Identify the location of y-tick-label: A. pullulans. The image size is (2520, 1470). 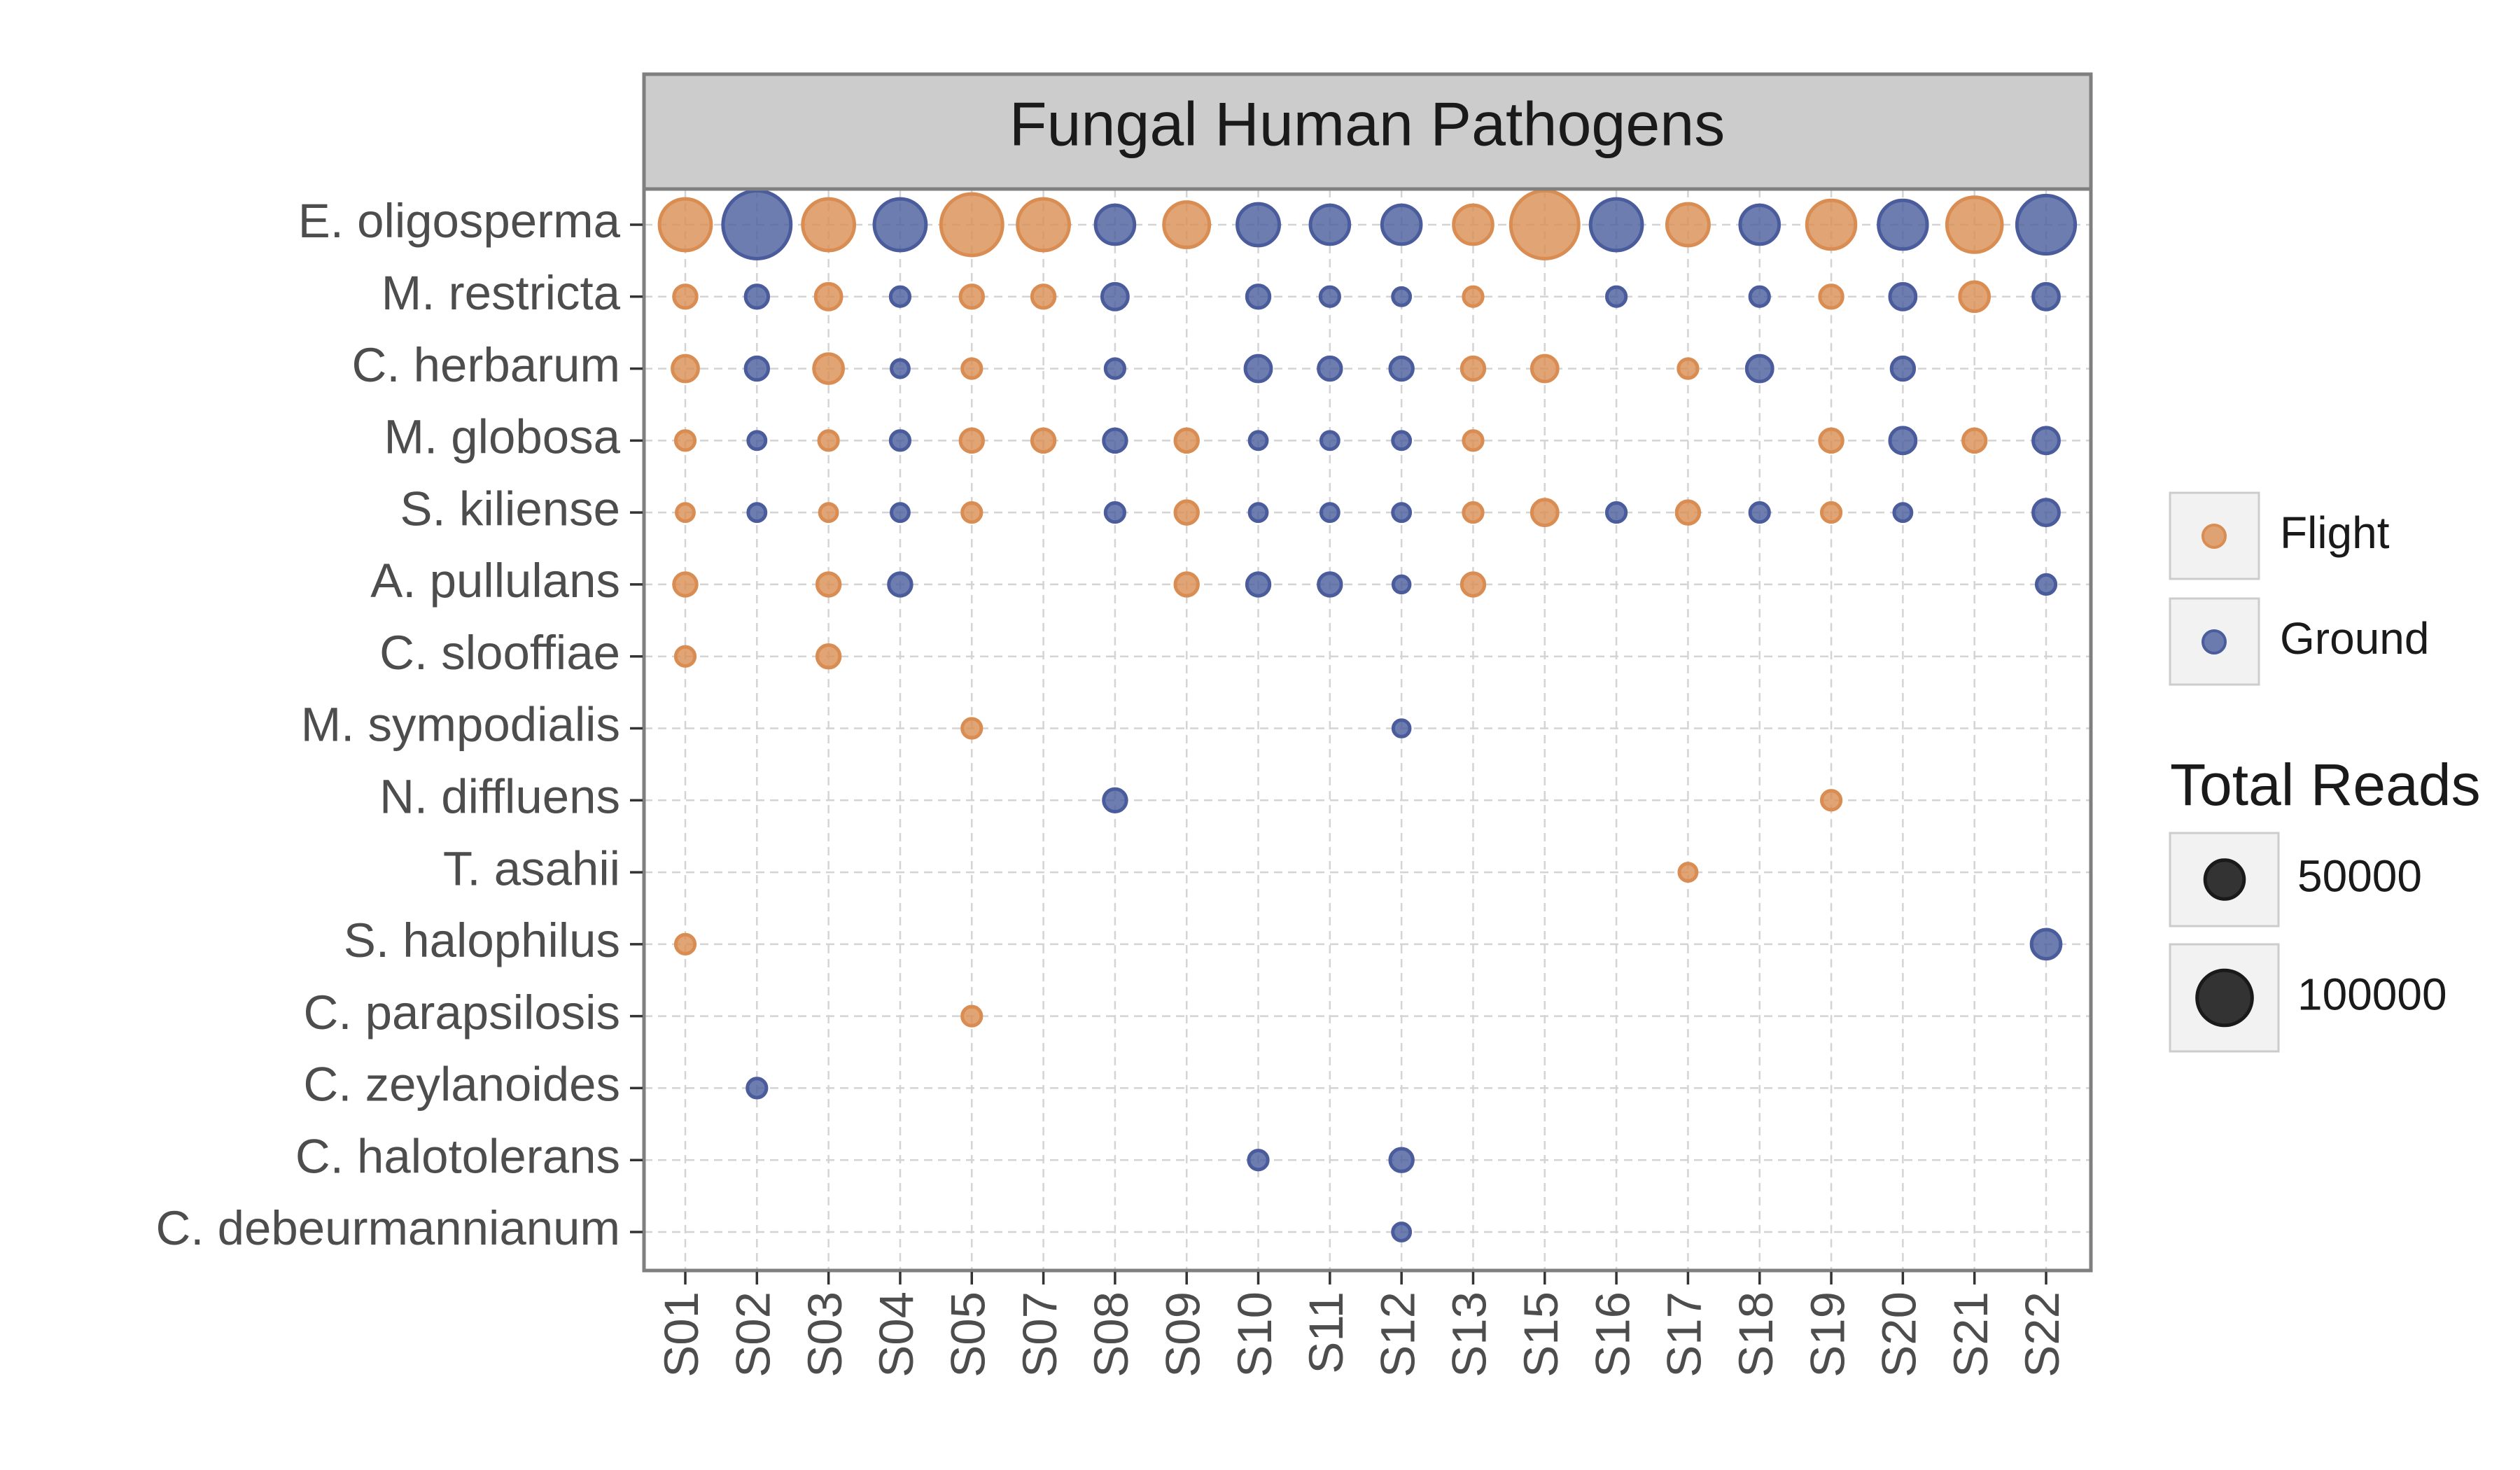
(495, 581).